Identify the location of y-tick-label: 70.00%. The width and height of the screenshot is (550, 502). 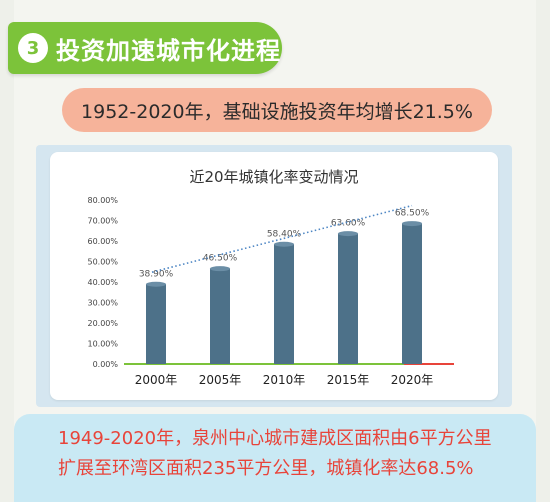
(102, 221).